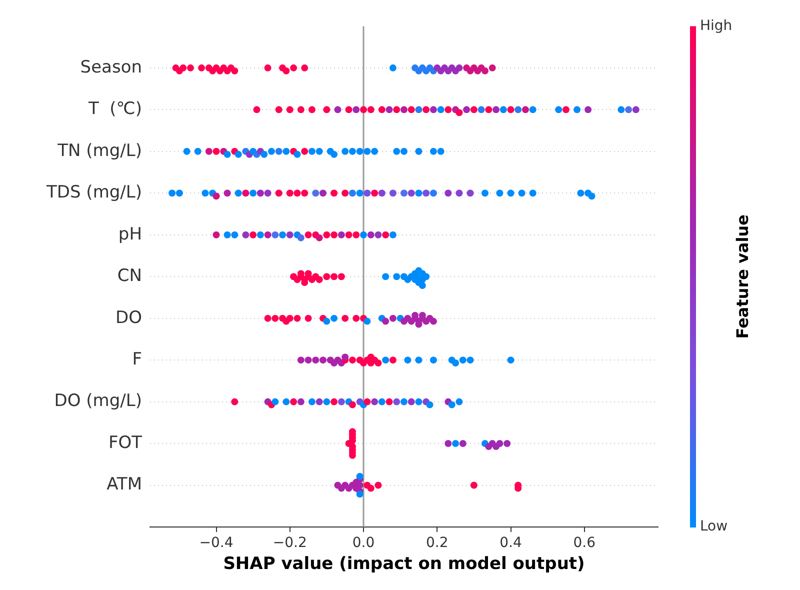  I want to click on y-tick-label: CN, so click(129, 276).